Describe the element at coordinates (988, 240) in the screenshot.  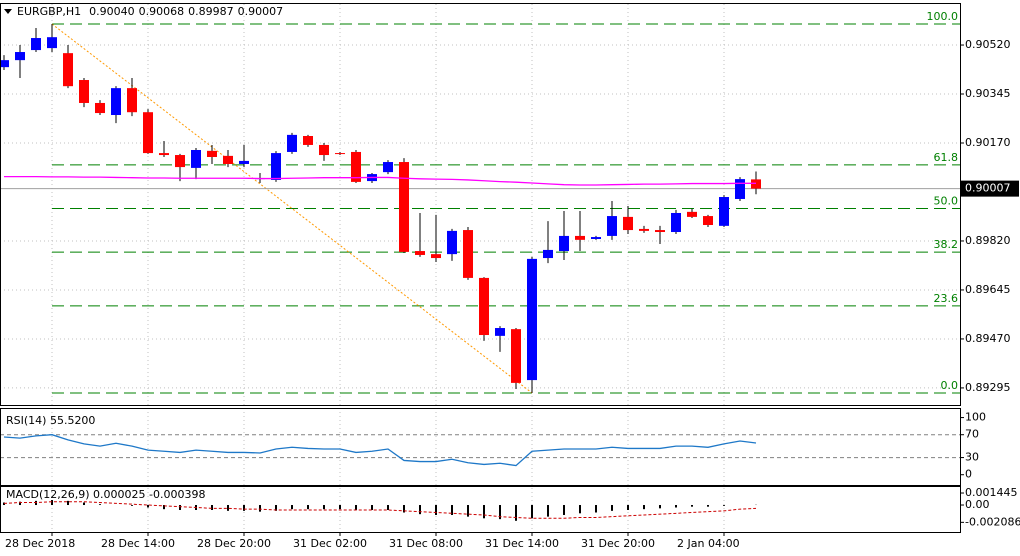
I see `y-tick-label: 0.89820` at that location.